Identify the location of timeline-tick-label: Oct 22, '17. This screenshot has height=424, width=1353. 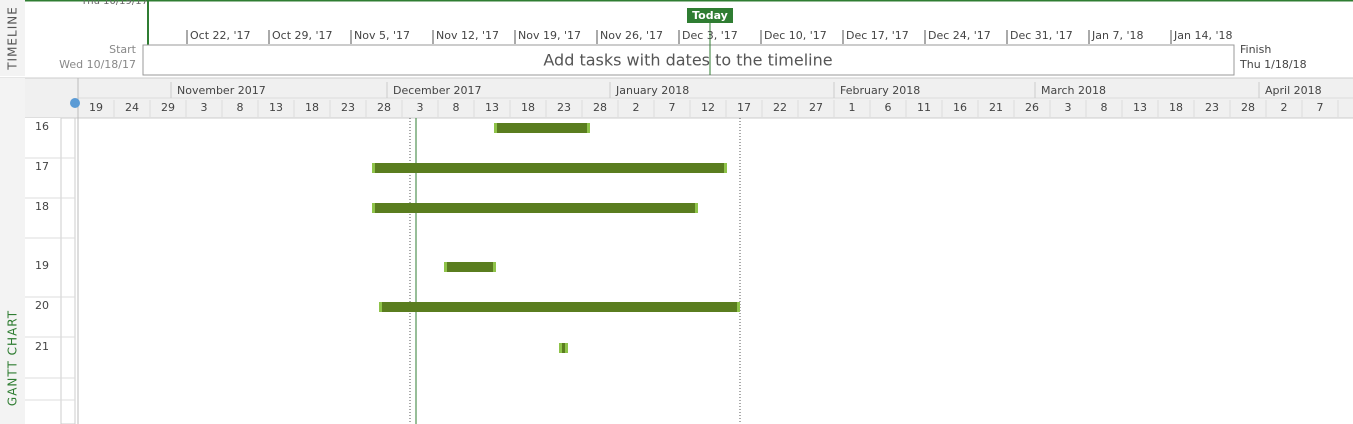
(220, 35).